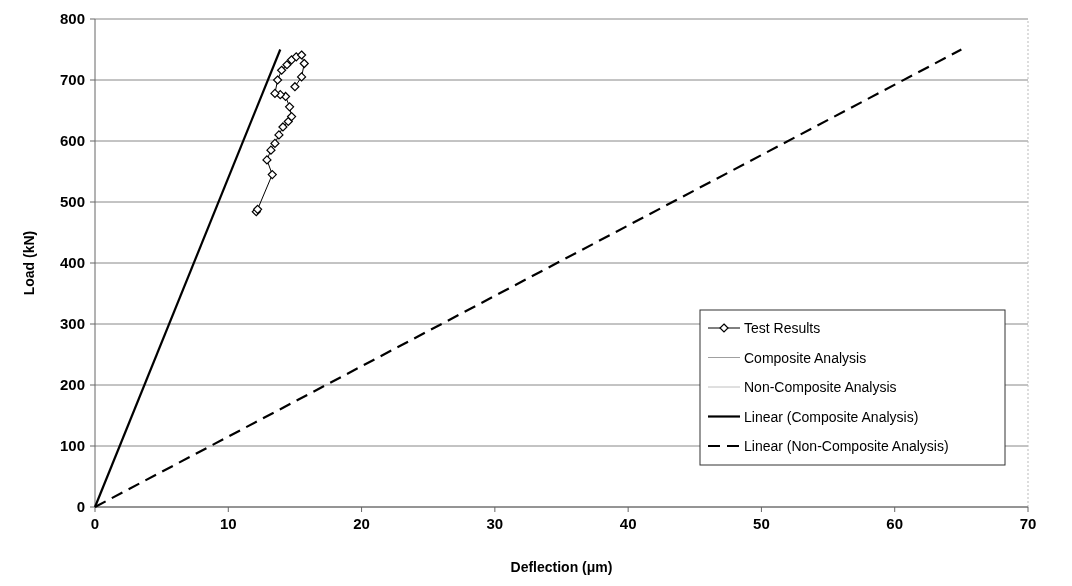 Image resolution: width=1072 pixels, height=586 pixels. What do you see at coordinates (29, 263) in the screenshot?
I see `y-axis-title: Load (kN)` at bounding box center [29, 263].